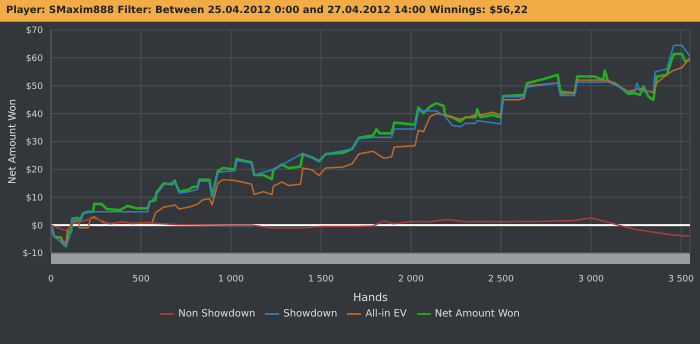 The width and height of the screenshot is (700, 344). I want to click on y-tick-label: $20, so click(35, 171).